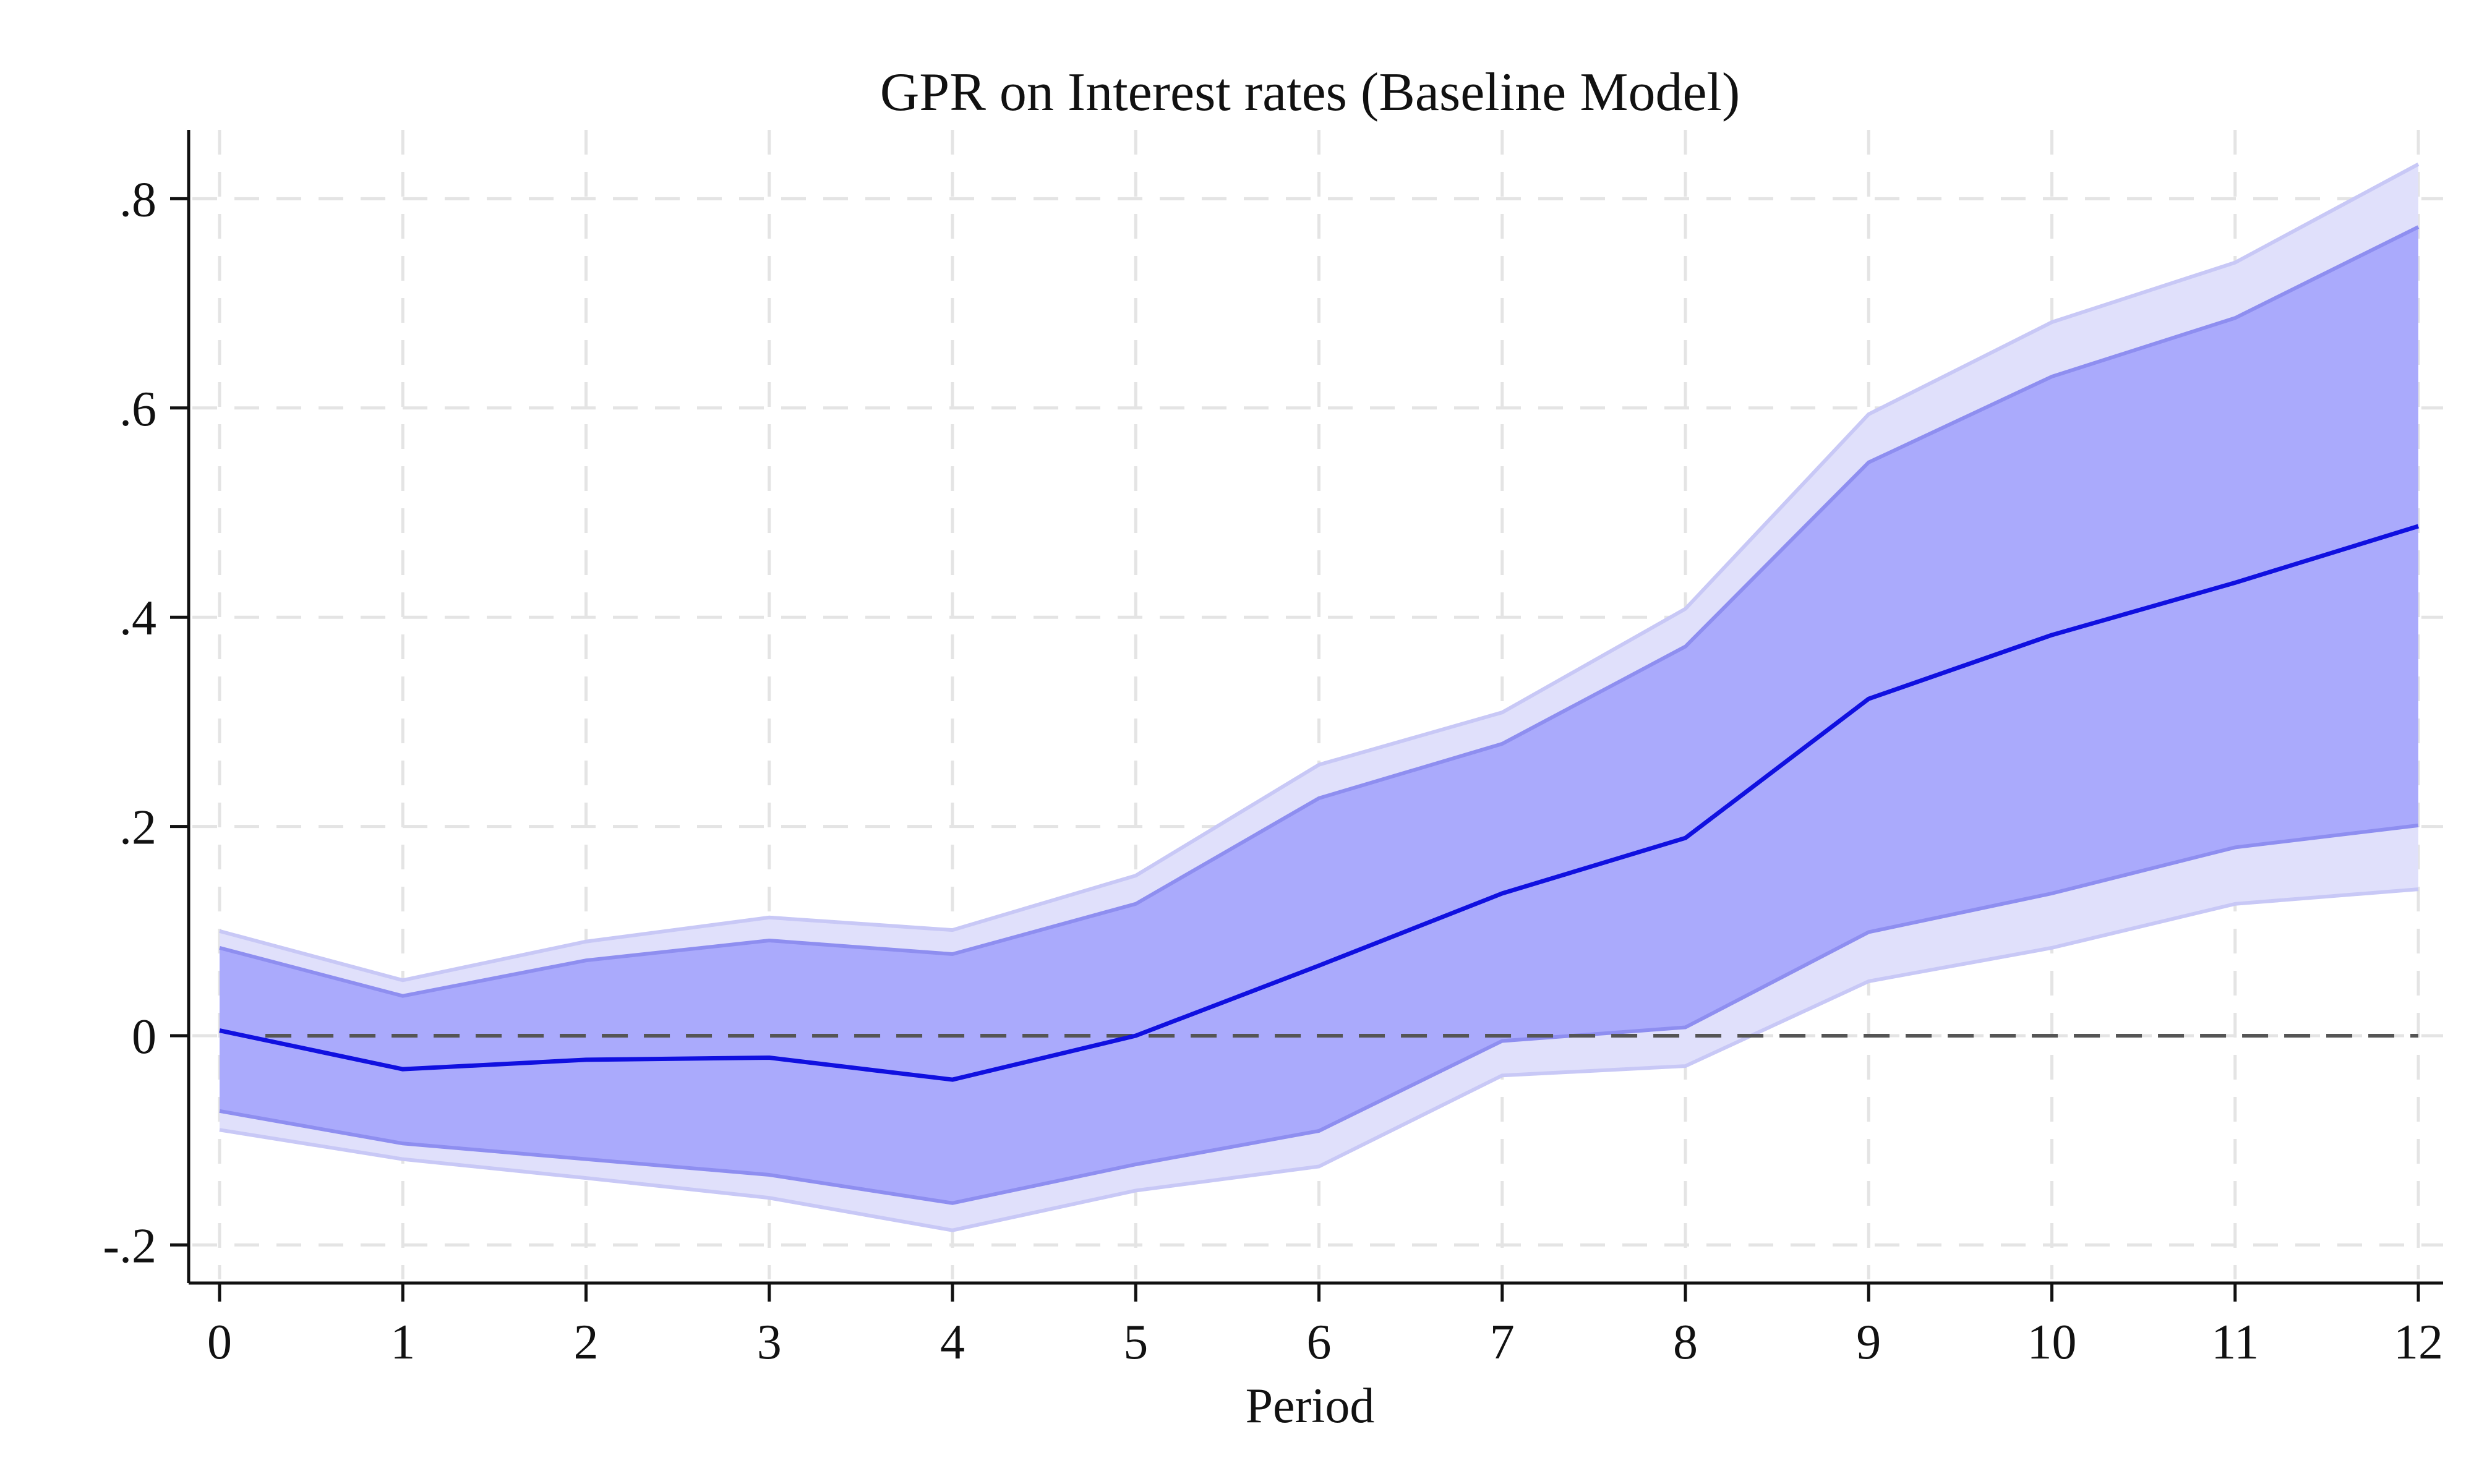 Image resolution: width=2474 pixels, height=1484 pixels. What do you see at coordinates (1320, 1342) in the screenshot?
I see `x-tick-label: 6` at bounding box center [1320, 1342].